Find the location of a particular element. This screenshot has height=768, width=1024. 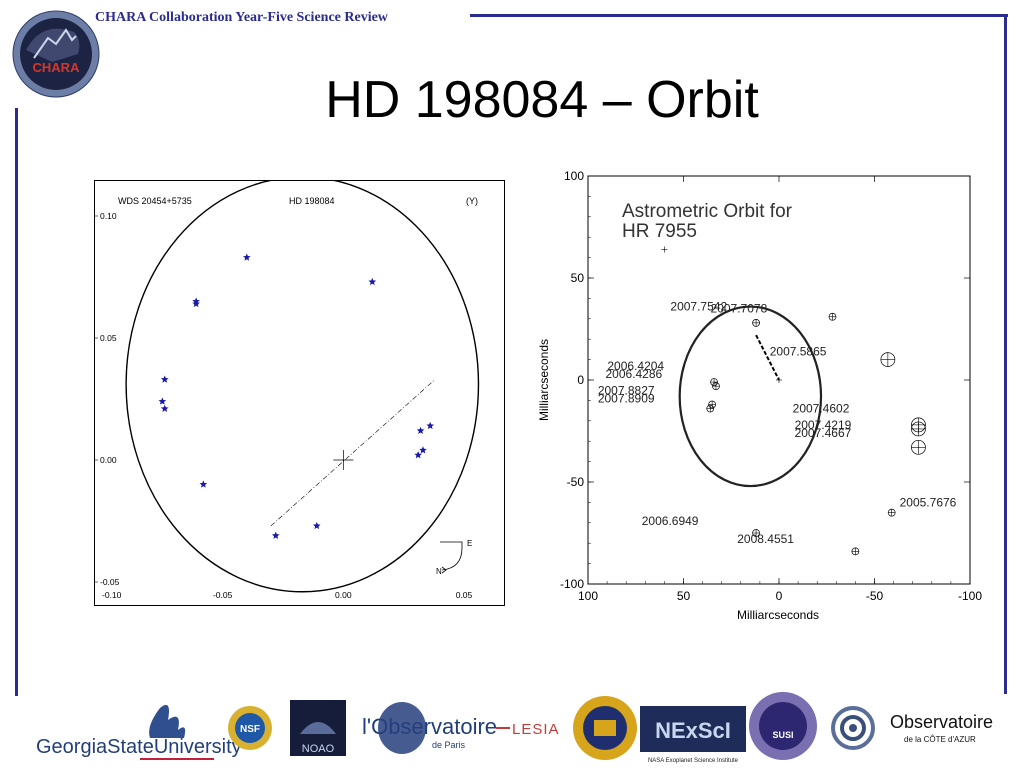

y-tick-label: -50 is located at coordinates (576, 482).